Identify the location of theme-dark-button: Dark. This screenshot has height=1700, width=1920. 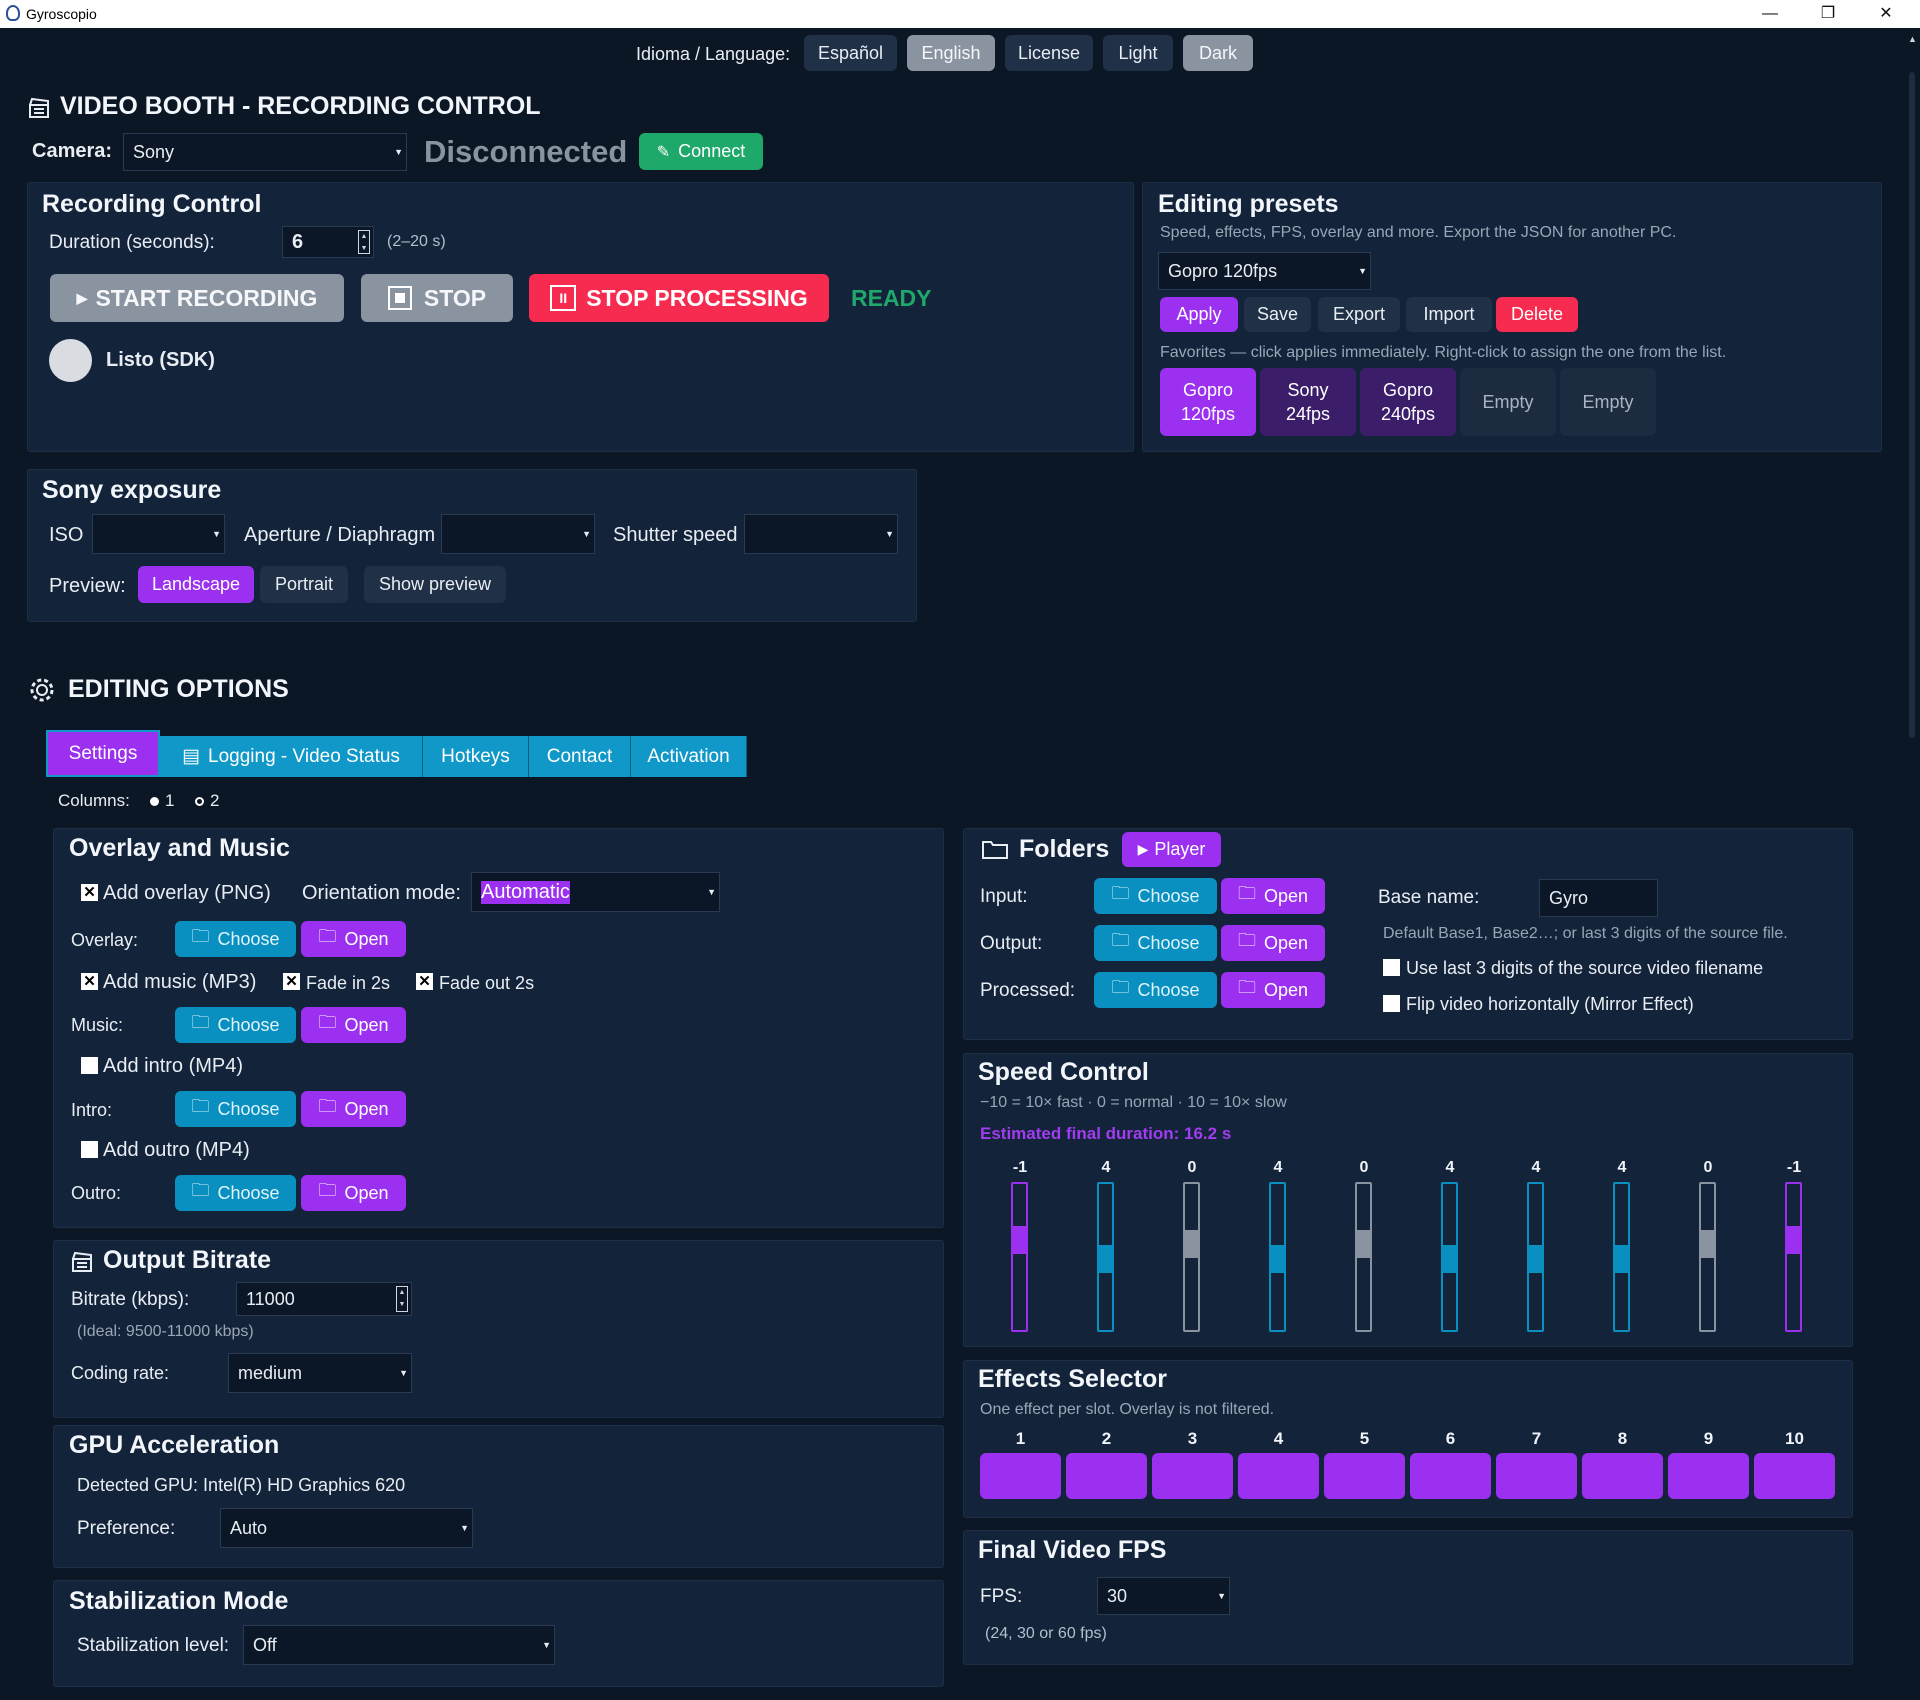
(1218, 53).